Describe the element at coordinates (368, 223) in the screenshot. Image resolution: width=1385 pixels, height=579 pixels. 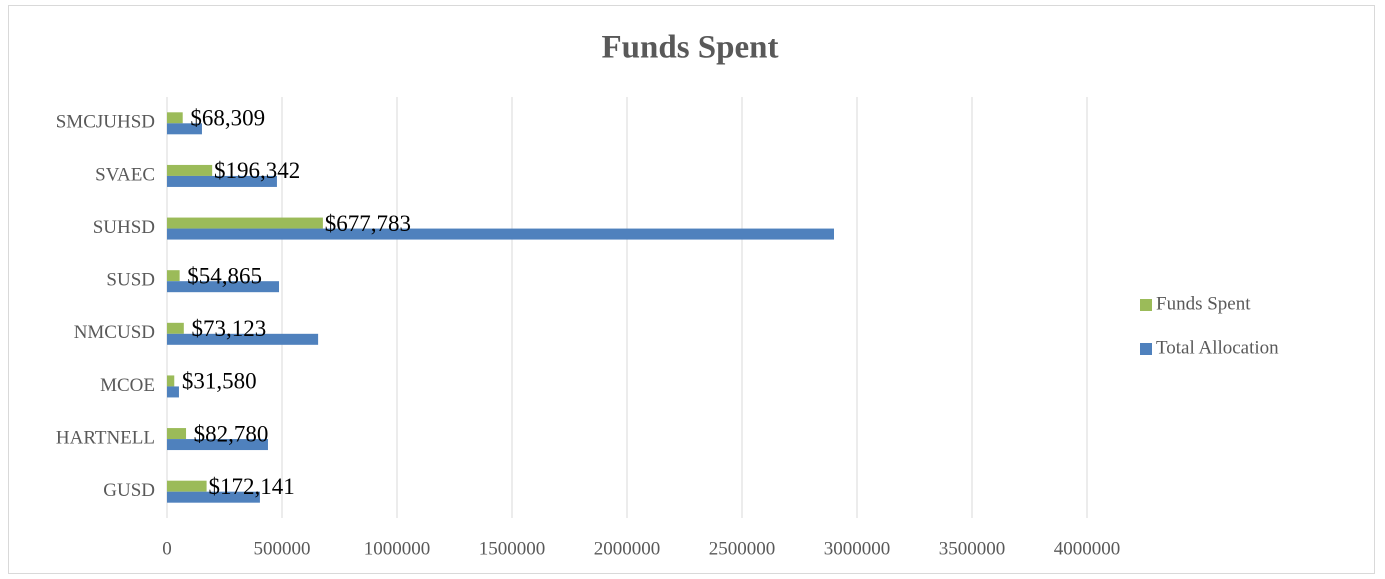
I see `data-label: $677,783` at that location.